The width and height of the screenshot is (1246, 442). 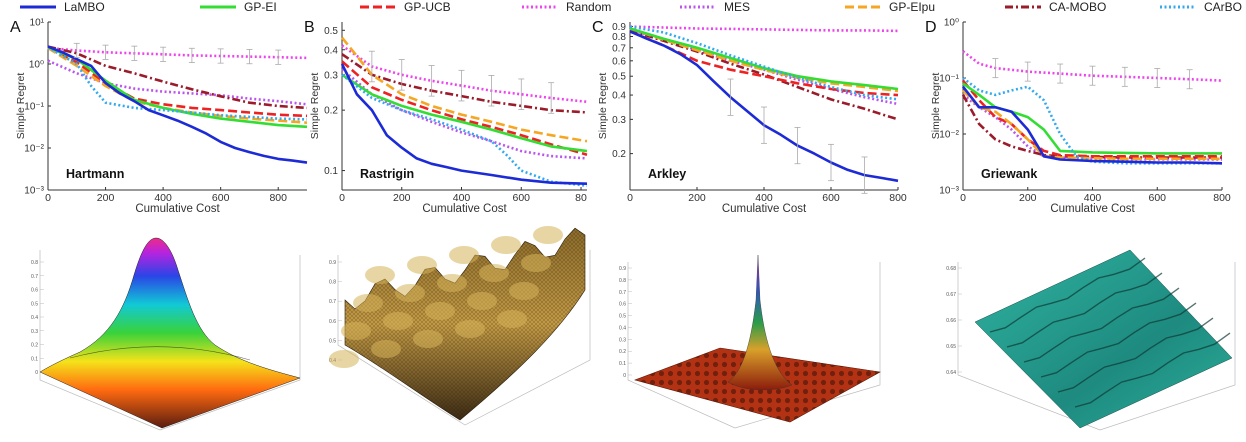 I want to click on y-tick-label: 10⁰, so click(x=36, y=65).